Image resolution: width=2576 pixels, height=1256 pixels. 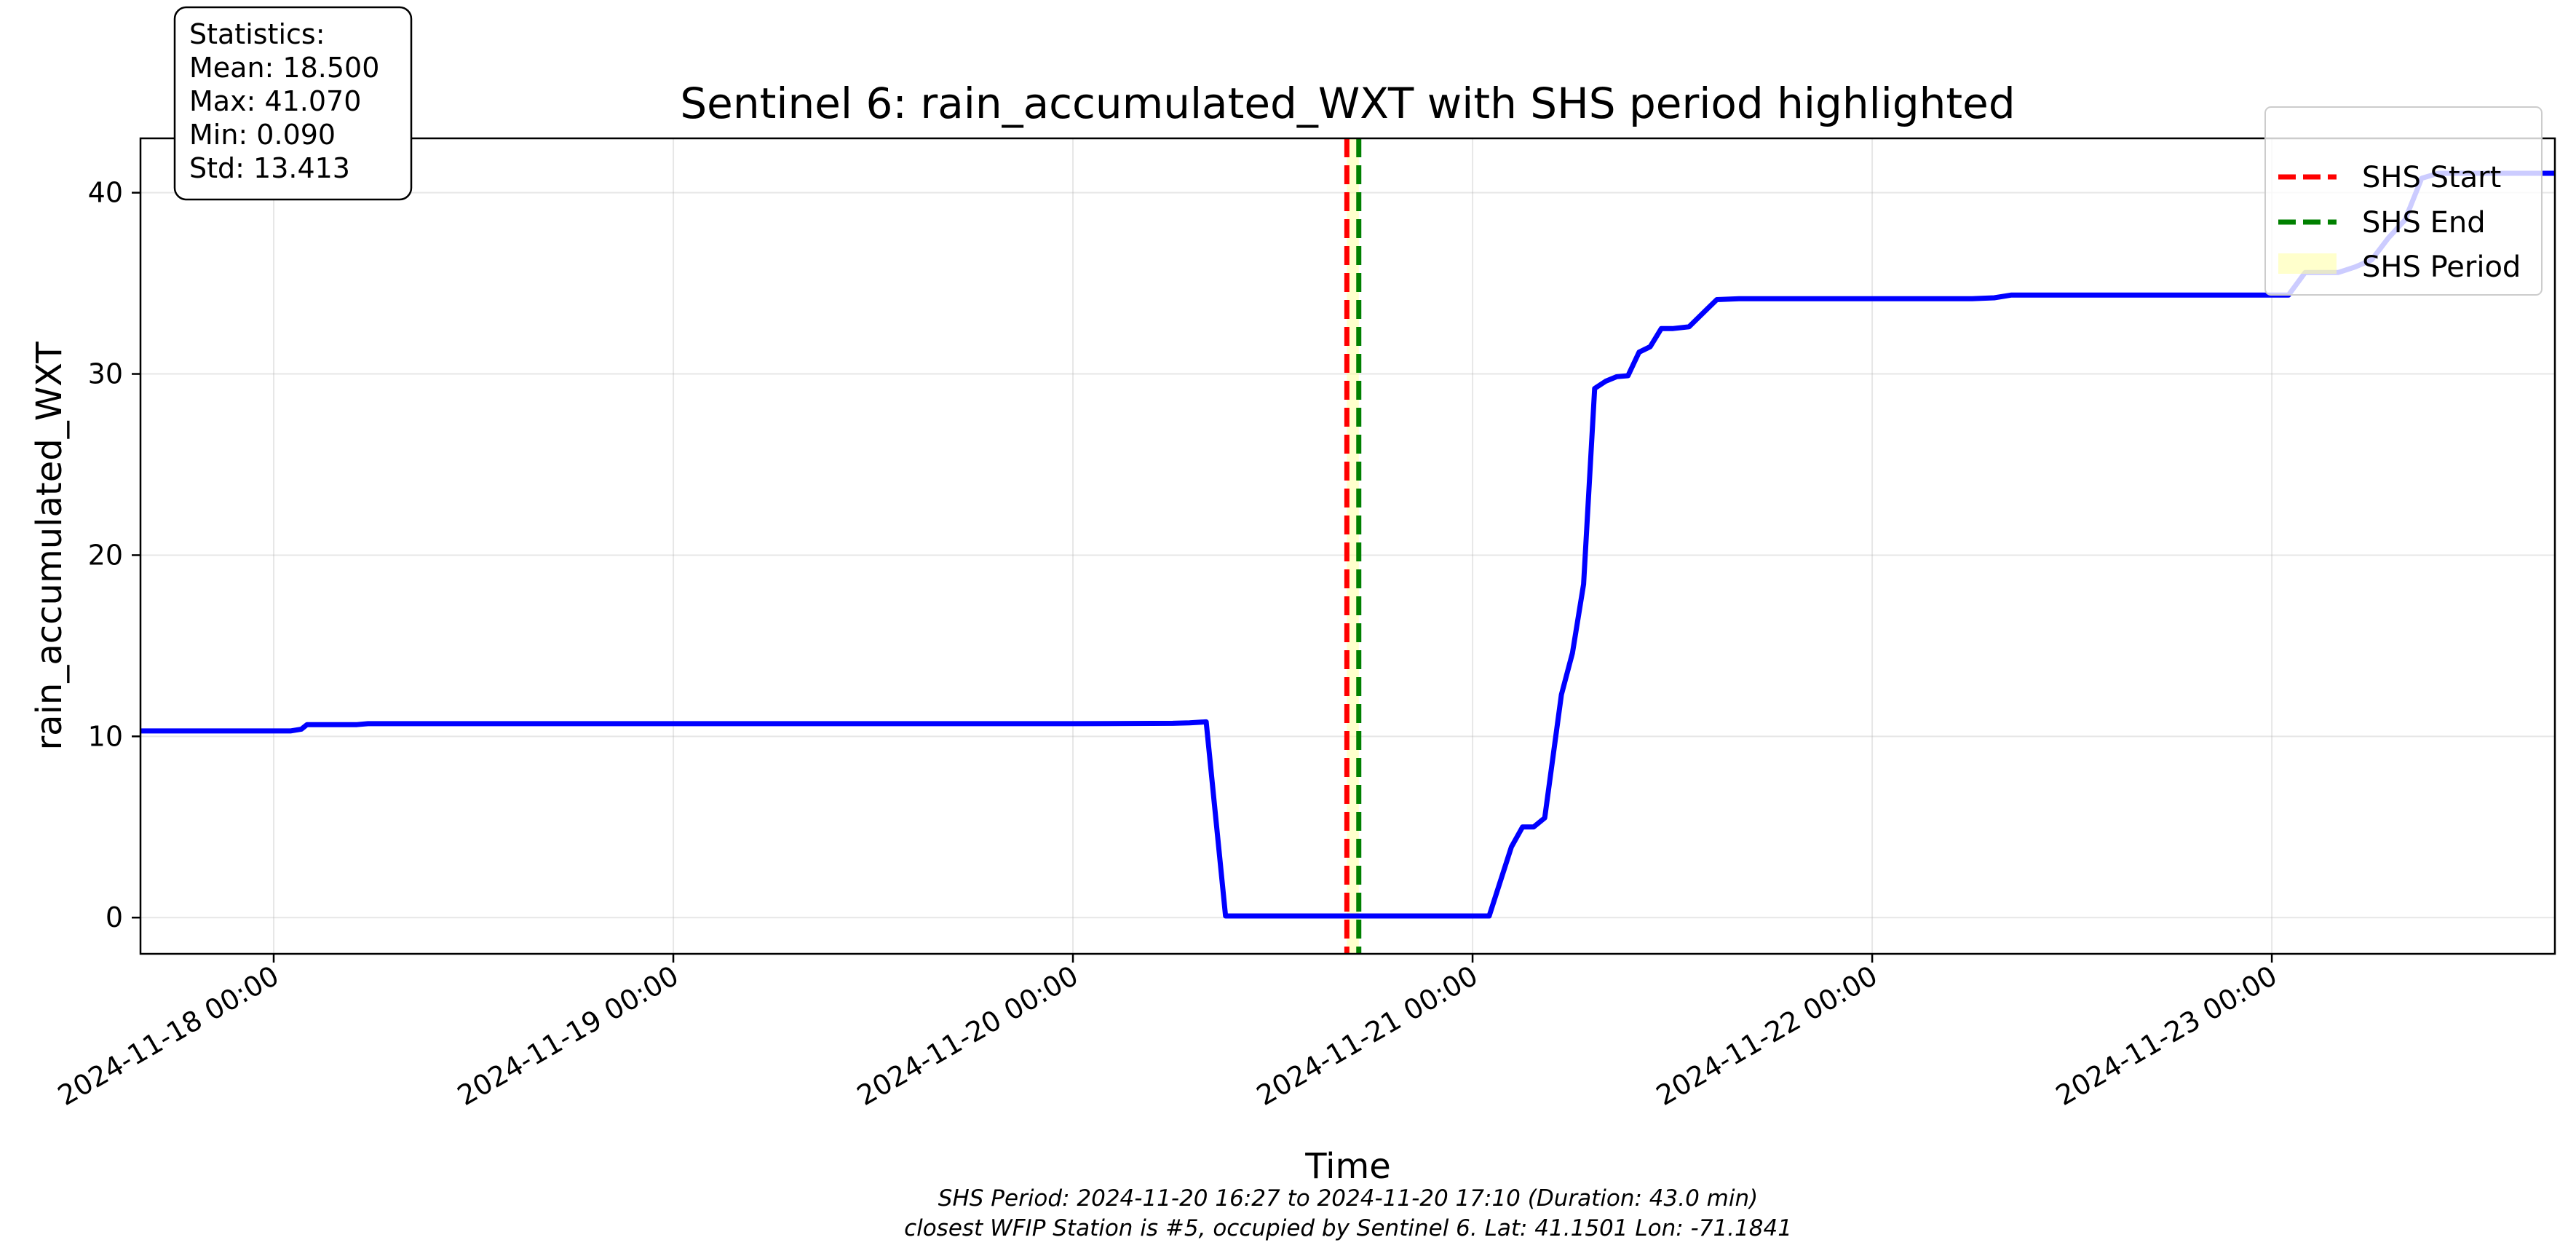 What do you see at coordinates (105, 193) in the screenshot?
I see `y-tick-label: 40` at bounding box center [105, 193].